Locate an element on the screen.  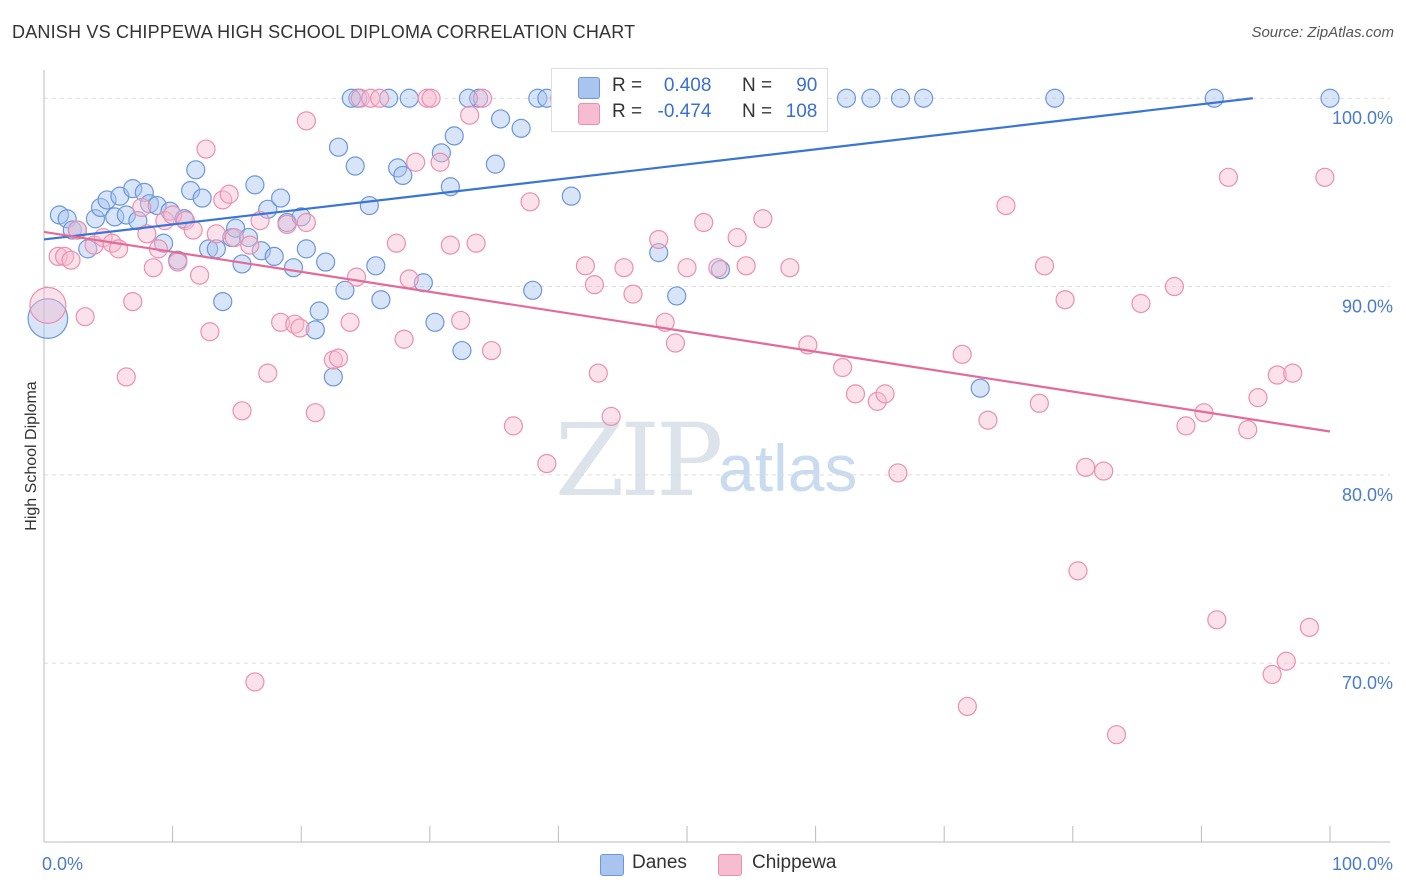
y-axis-label: High School Diploma is located at coordinates (31, 456).